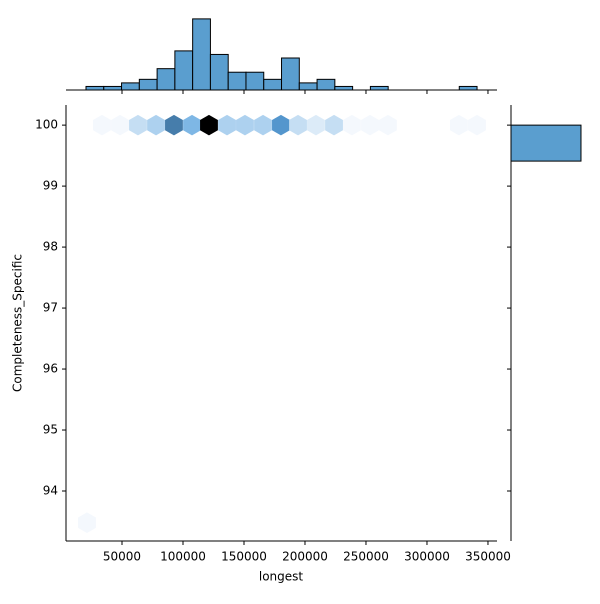 The height and width of the screenshot is (604, 600). I want to click on x-tick-label: 50000, so click(122, 557).